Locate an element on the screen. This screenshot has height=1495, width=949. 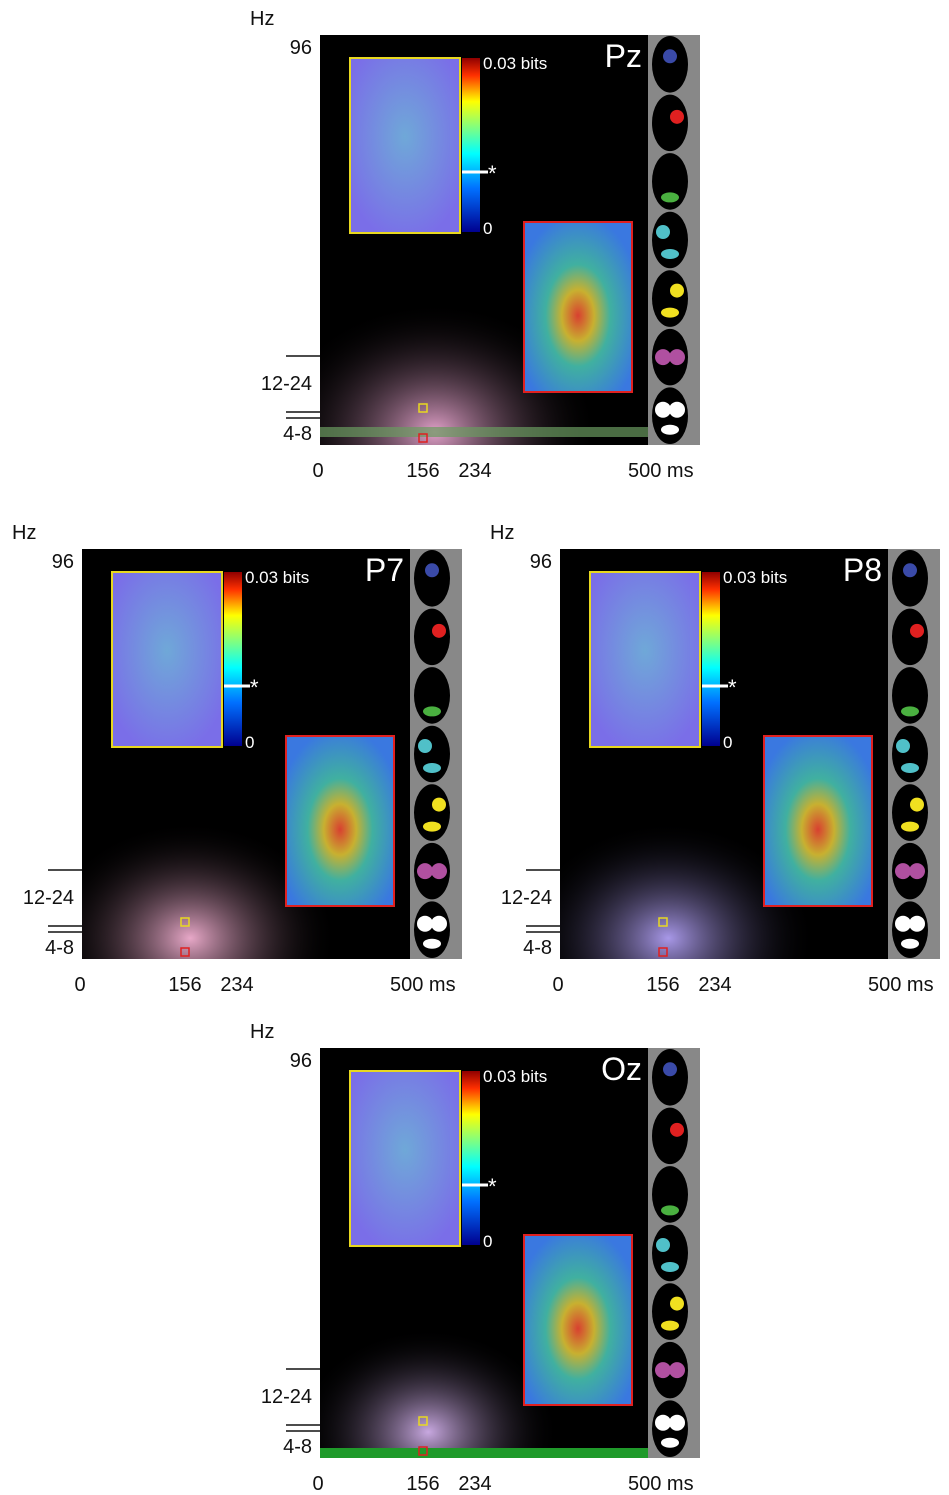
electrode-label: Pz is located at coordinates (623, 56).